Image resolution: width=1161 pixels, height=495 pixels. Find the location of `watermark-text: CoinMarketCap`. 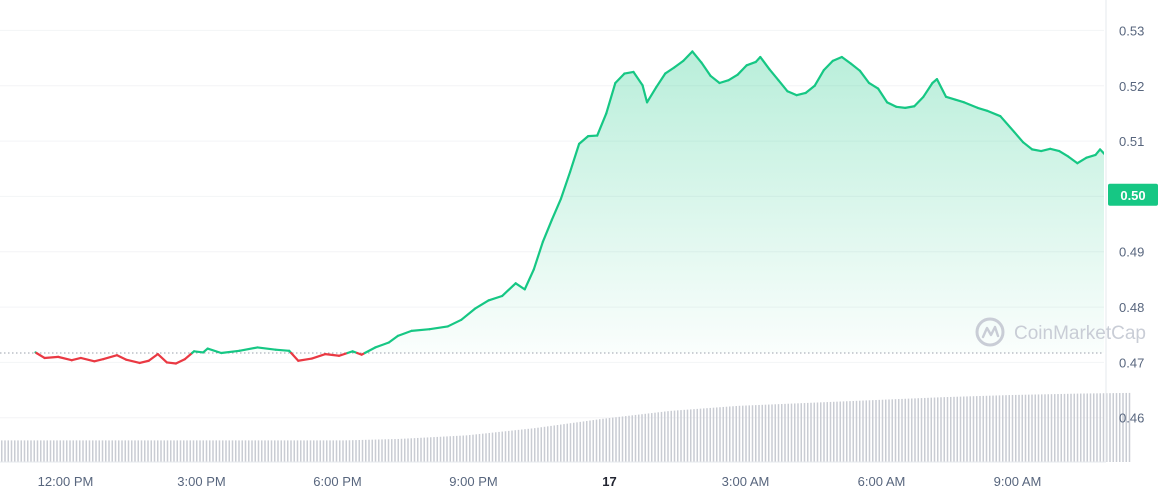

watermark-text: CoinMarketCap is located at coordinates (1080, 333).